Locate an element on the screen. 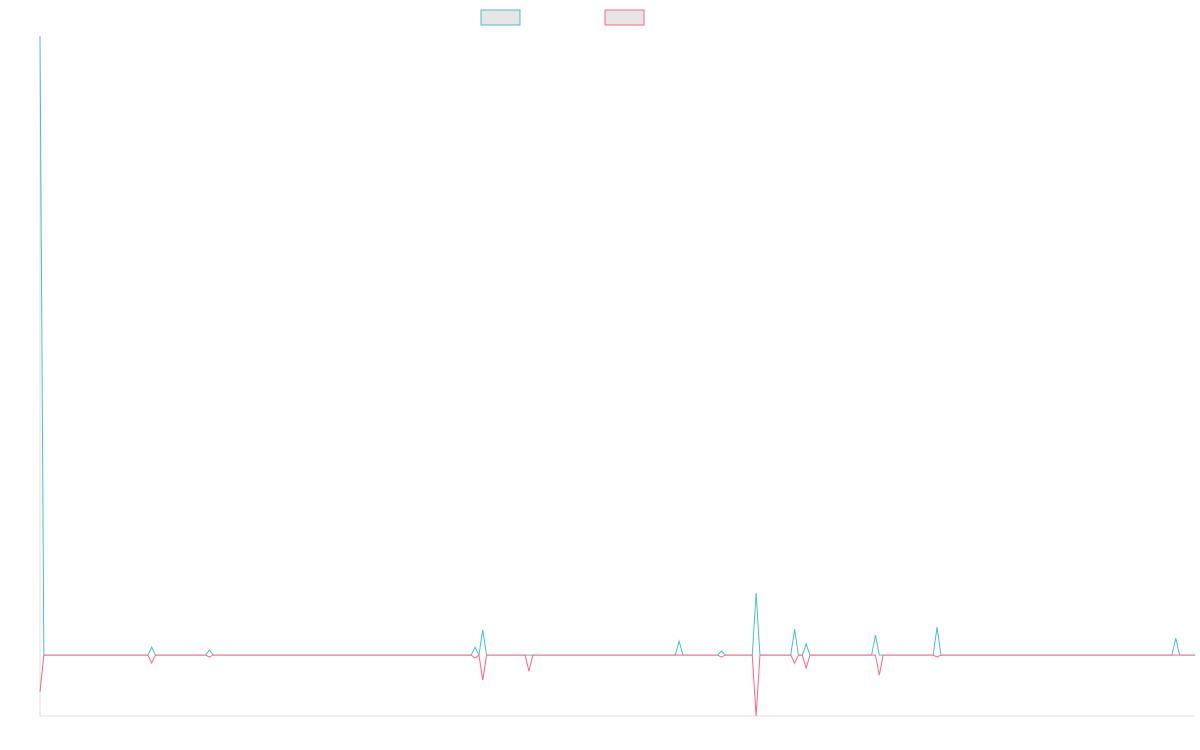 This screenshot has width=1200, height=750. chart-legend is located at coordinates (562, 17).